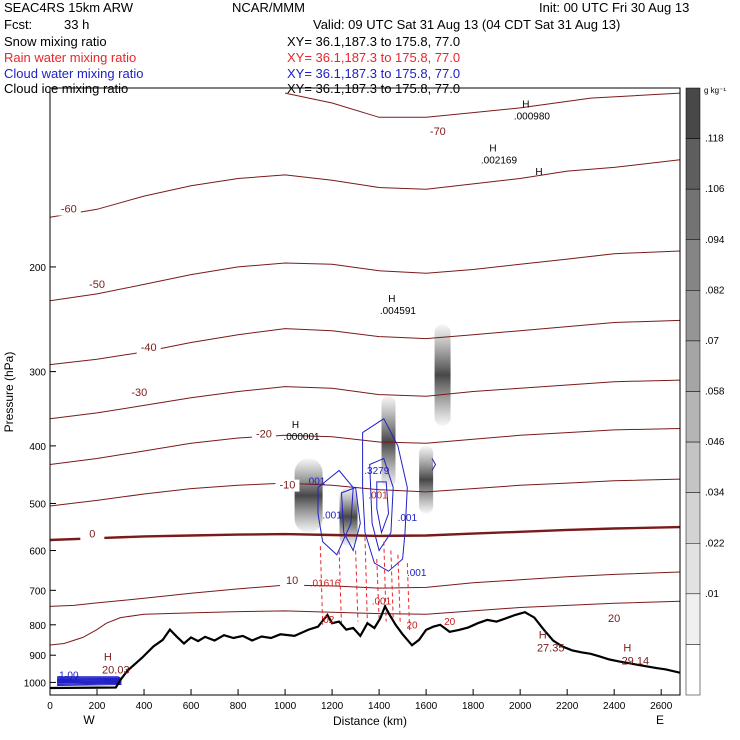  What do you see at coordinates (301, 437) in the screenshot?
I see `snow-max-value: .000001` at bounding box center [301, 437].